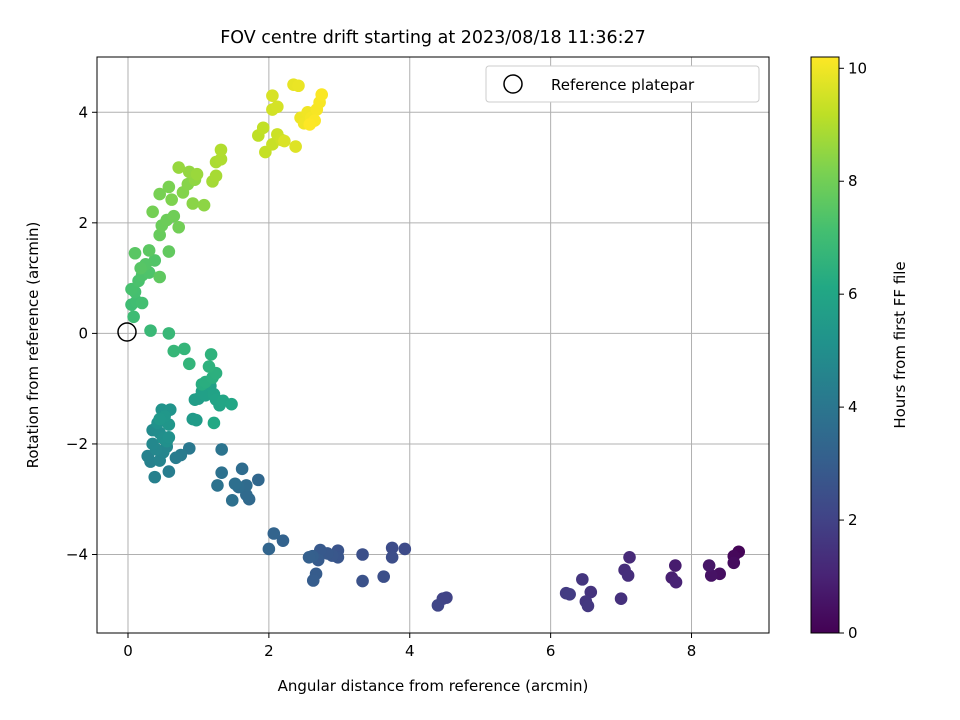  What do you see at coordinates (853, 520) in the screenshot?
I see `colorbar-tick-label: 2` at bounding box center [853, 520].